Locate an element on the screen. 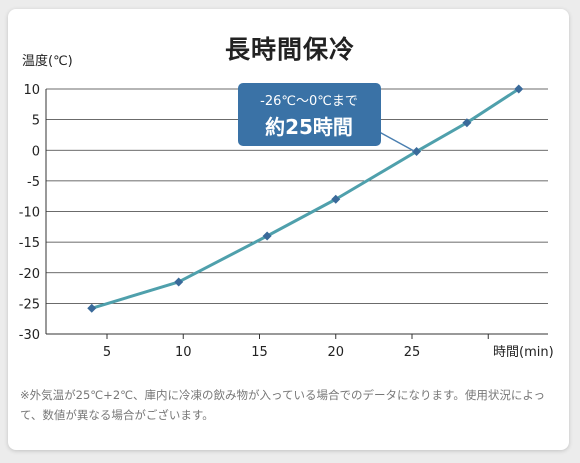 This screenshot has height=463, width=580. x-tick-label: 25 is located at coordinates (412, 352).